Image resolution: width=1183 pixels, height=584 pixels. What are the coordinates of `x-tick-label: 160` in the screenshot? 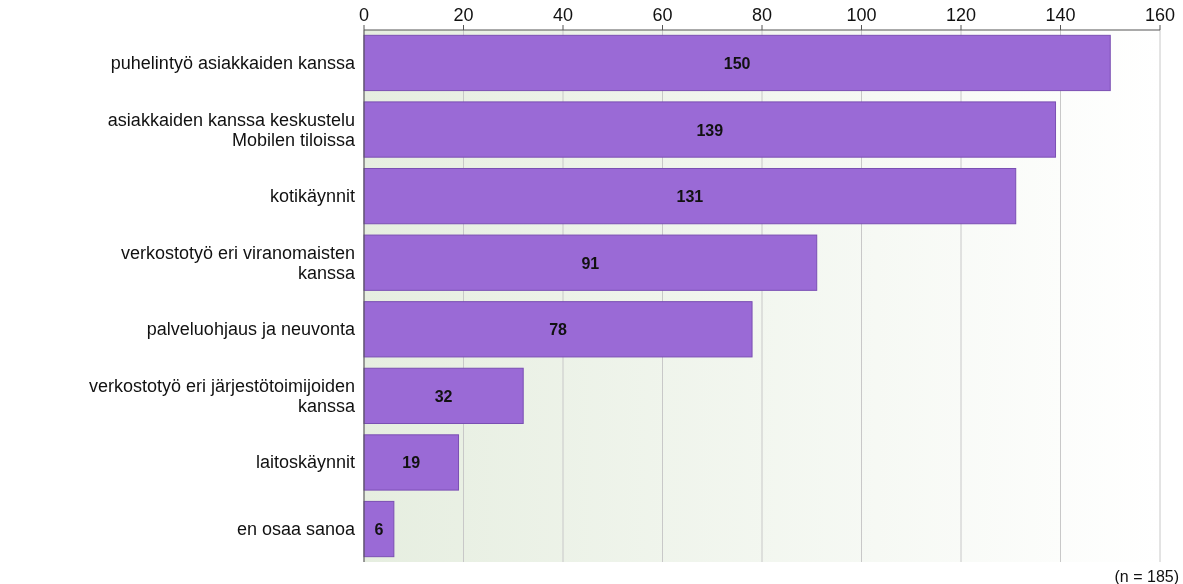 It's located at (1160, 15).